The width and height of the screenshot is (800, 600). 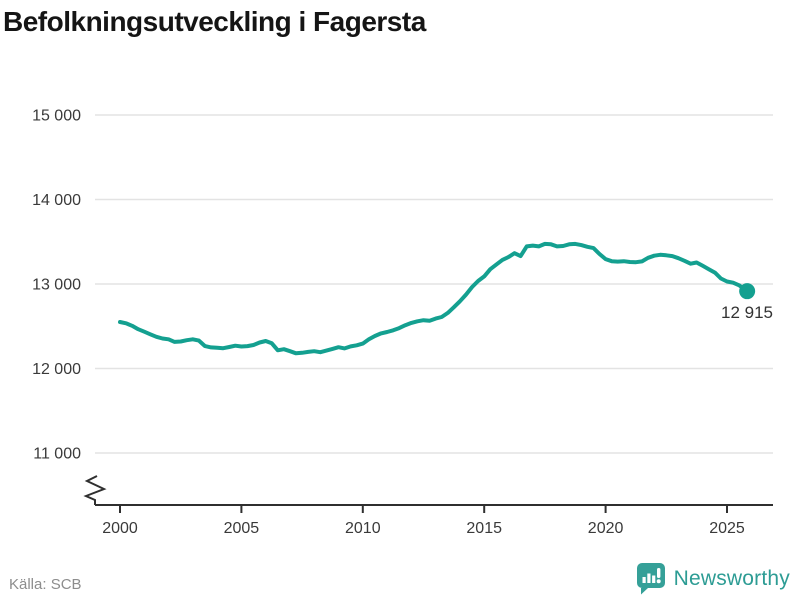 What do you see at coordinates (484, 528) in the screenshot?
I see `x-tick-label-2015: 2015` at bounding box center [484, 528].